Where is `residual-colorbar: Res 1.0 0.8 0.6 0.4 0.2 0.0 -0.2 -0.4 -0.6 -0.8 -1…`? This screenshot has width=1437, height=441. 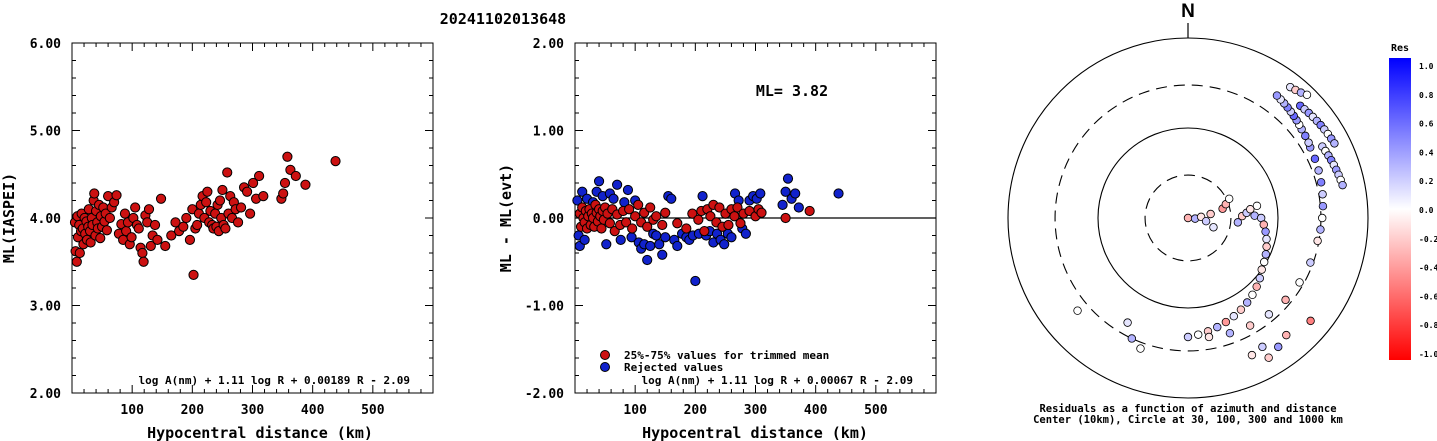 residual-colorbar: Res 1.0 0.8 0.6 0.4 0.2 0.0 -0.2 -0.4 -0.6 -0.8 -1… is located at coordinates (1413, 201).